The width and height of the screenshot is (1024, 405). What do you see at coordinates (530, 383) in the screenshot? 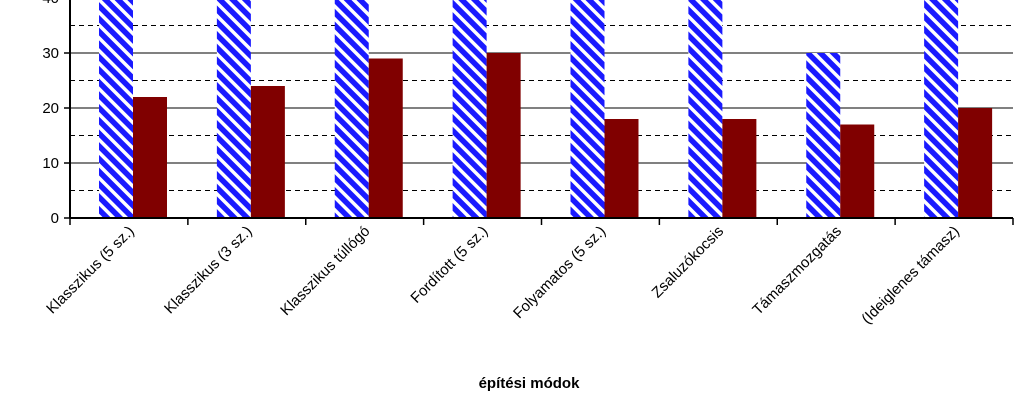
I see `x-axis-title: építési módok` at bounding box center [530, 383].